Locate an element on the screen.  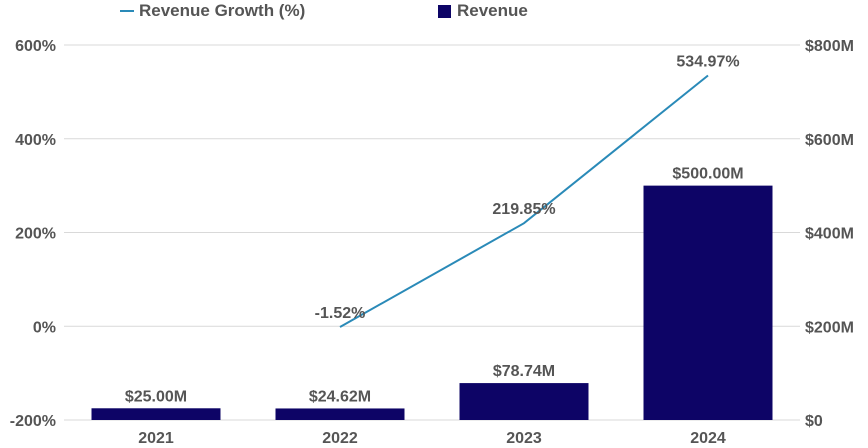
y-right-tick-label: $800M is located at coordinates (829, 46).